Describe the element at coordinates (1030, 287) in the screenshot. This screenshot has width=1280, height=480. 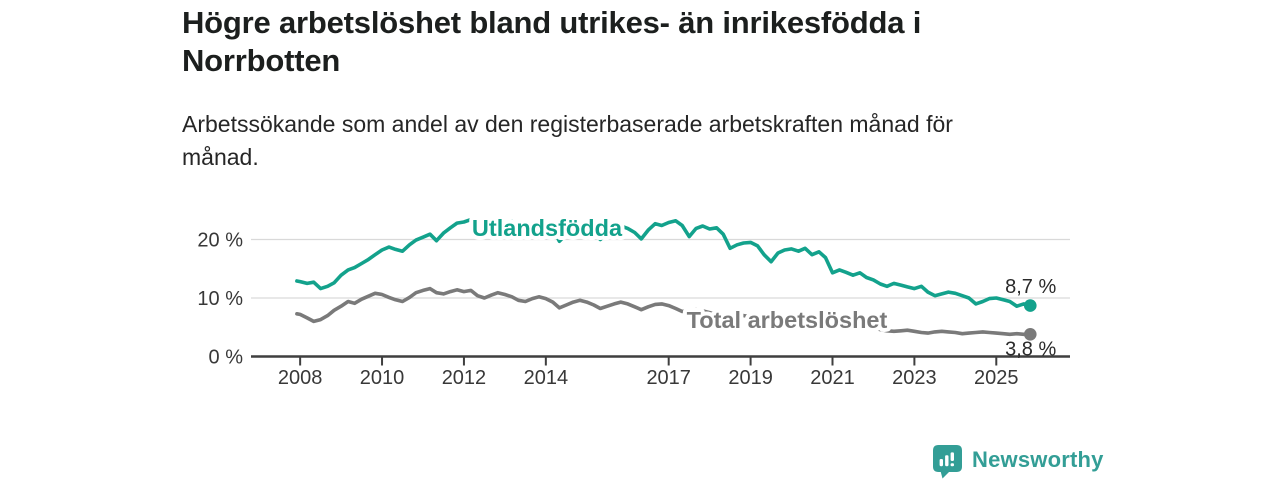
I see `series-end-value-utlandsf-dda: 8,7 %` at that location.